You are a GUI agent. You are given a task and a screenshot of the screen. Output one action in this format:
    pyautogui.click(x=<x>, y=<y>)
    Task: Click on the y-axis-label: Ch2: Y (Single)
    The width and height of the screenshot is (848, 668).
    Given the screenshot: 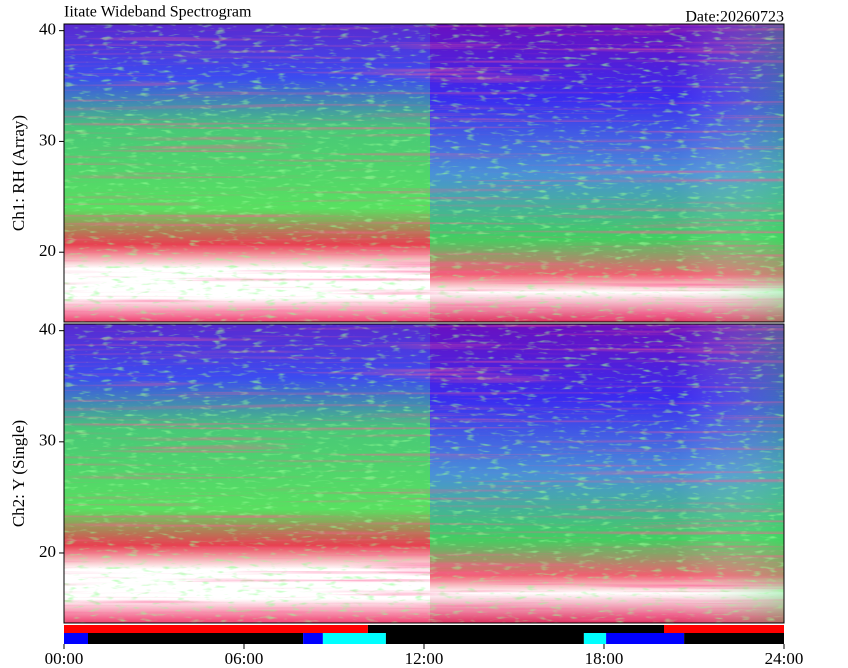 What is the action you would take?
    pyautogui.click(x=18, y=473)
    